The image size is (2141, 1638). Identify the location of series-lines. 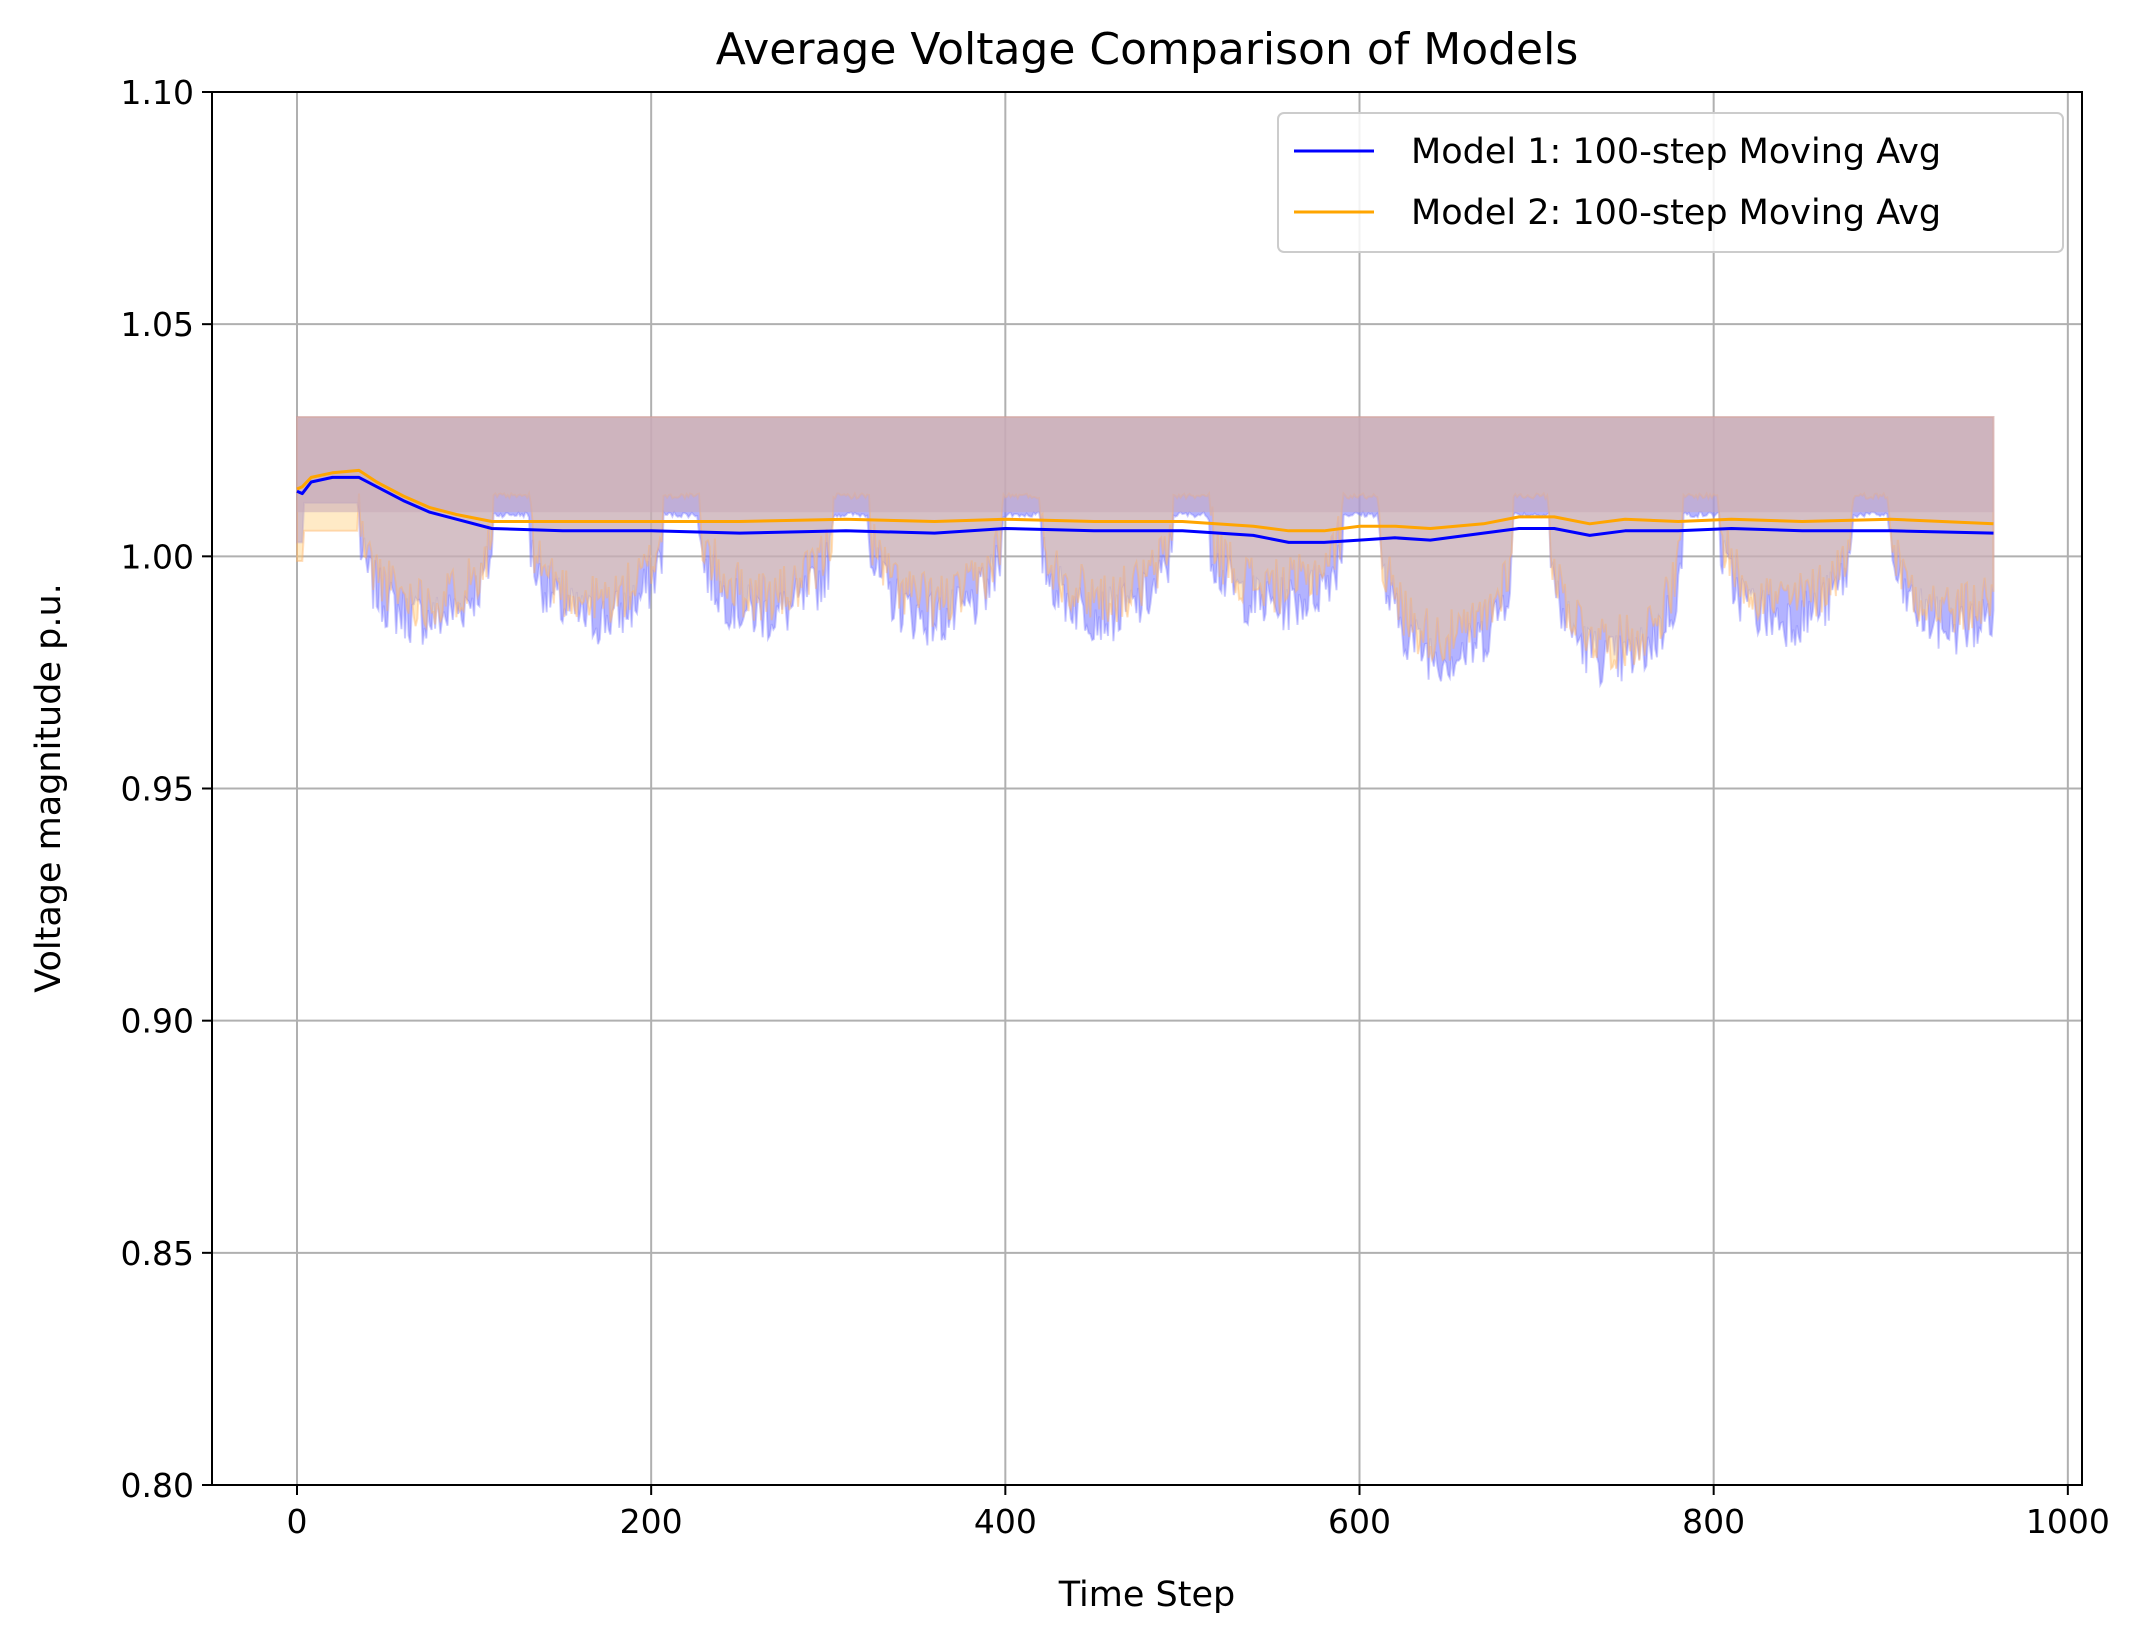
(1145, 506).